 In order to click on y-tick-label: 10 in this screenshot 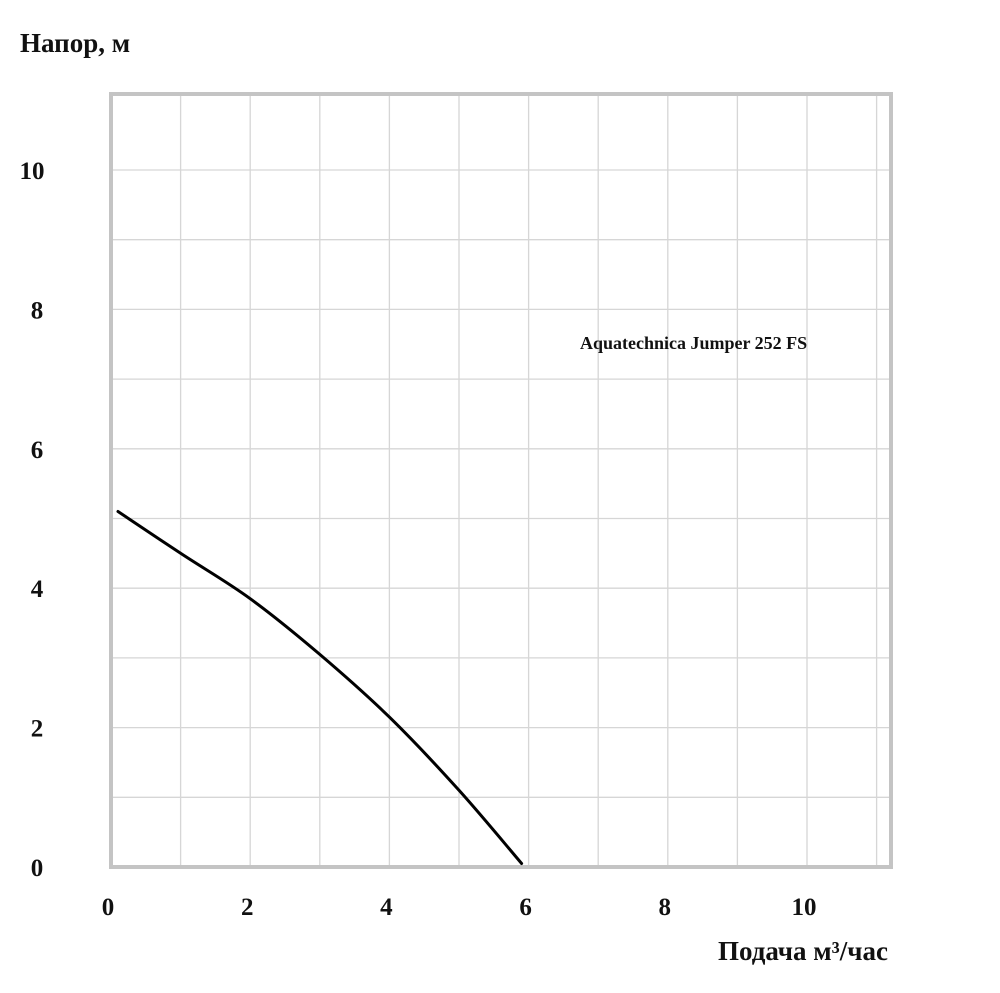, I will do `click(32, 171)`.